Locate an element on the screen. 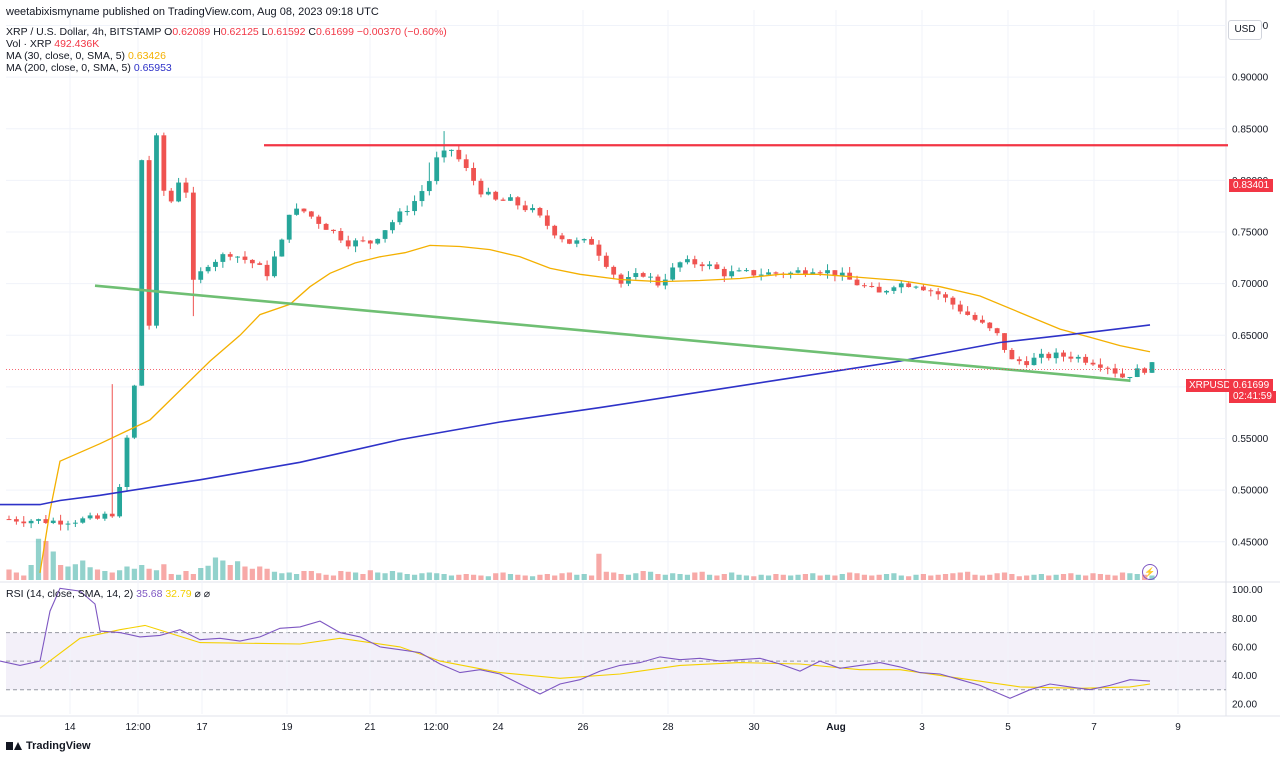  rsi-tick-label: 60.00 is located at coordinates (1244, 647).